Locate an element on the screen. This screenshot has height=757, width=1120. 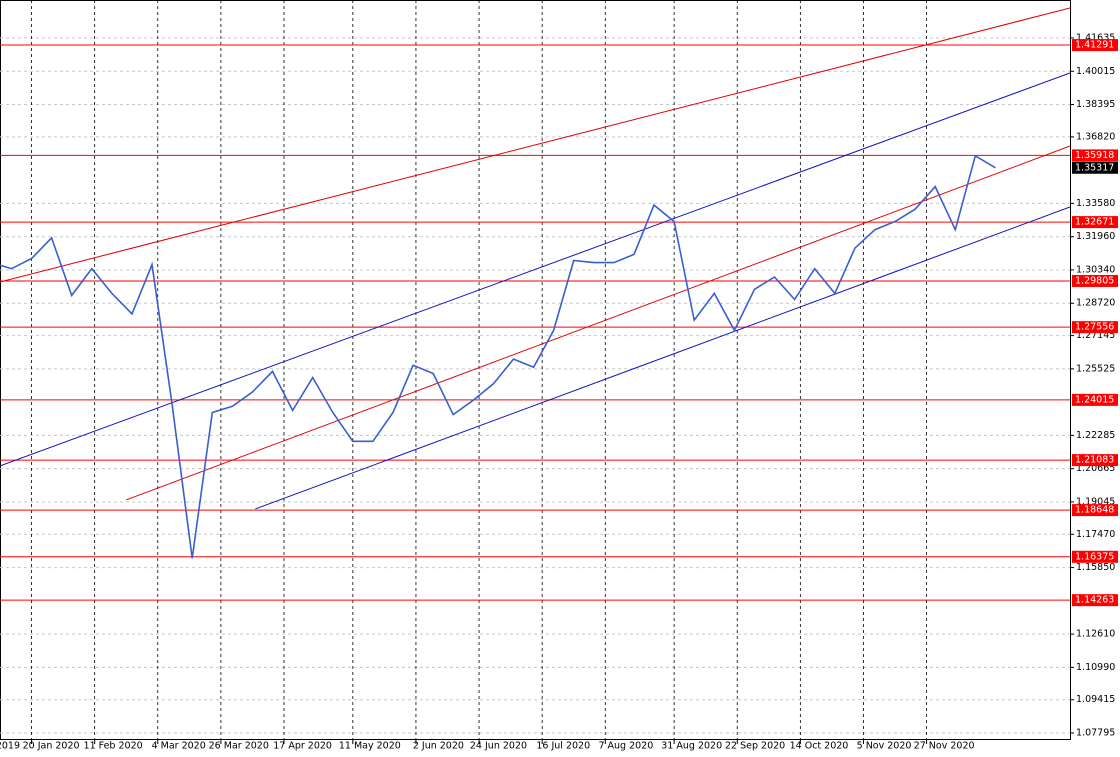
x-tick-label: 14 Oct 2020 is located at coordinates (819, 746).